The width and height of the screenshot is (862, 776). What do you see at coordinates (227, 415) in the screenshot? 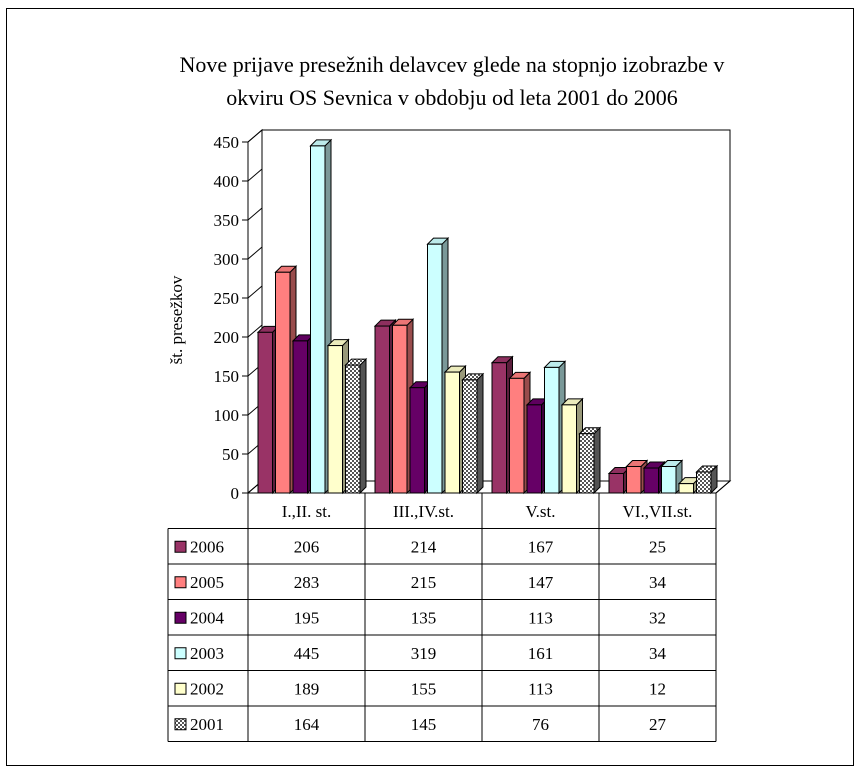
I see `y-tick-label: 100` at bounding box center [227, 415].